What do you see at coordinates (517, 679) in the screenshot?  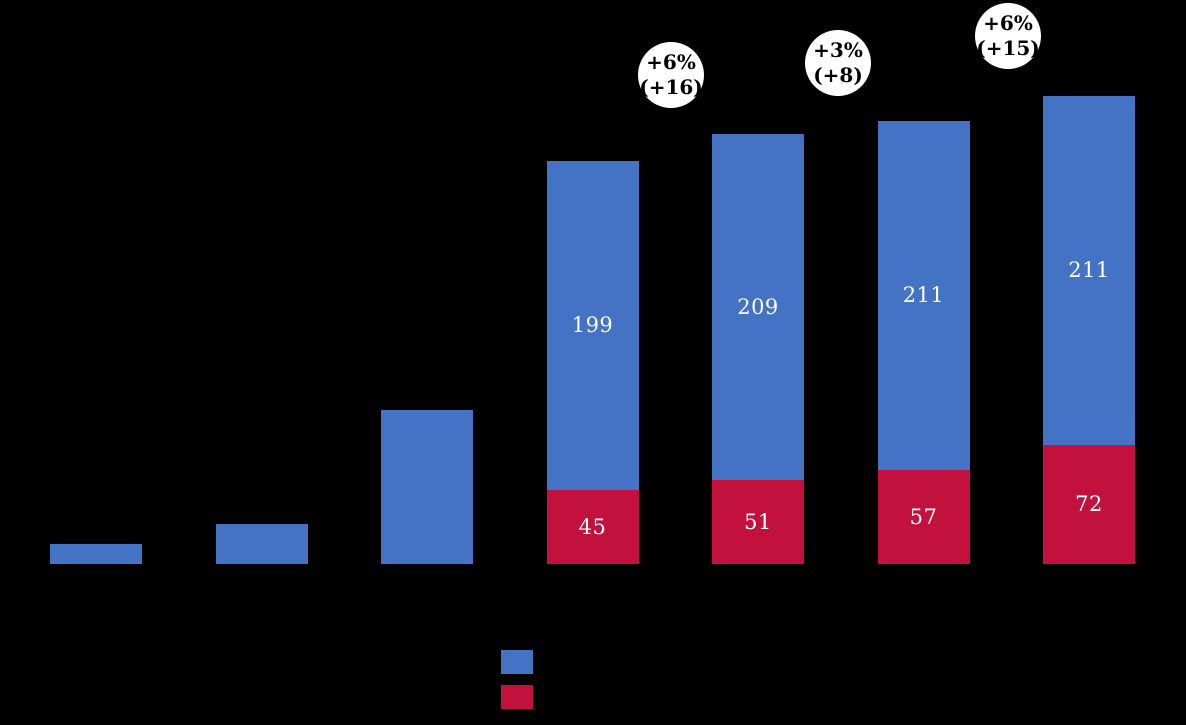 I see `legend` at bounding box center [517, 679].